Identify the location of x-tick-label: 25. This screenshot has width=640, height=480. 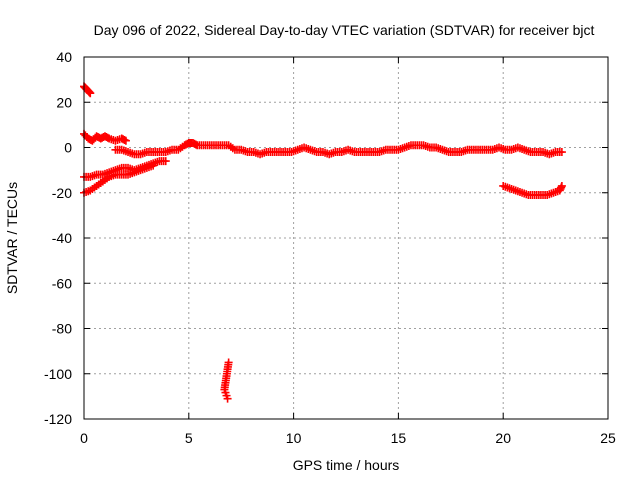
(608, 438).